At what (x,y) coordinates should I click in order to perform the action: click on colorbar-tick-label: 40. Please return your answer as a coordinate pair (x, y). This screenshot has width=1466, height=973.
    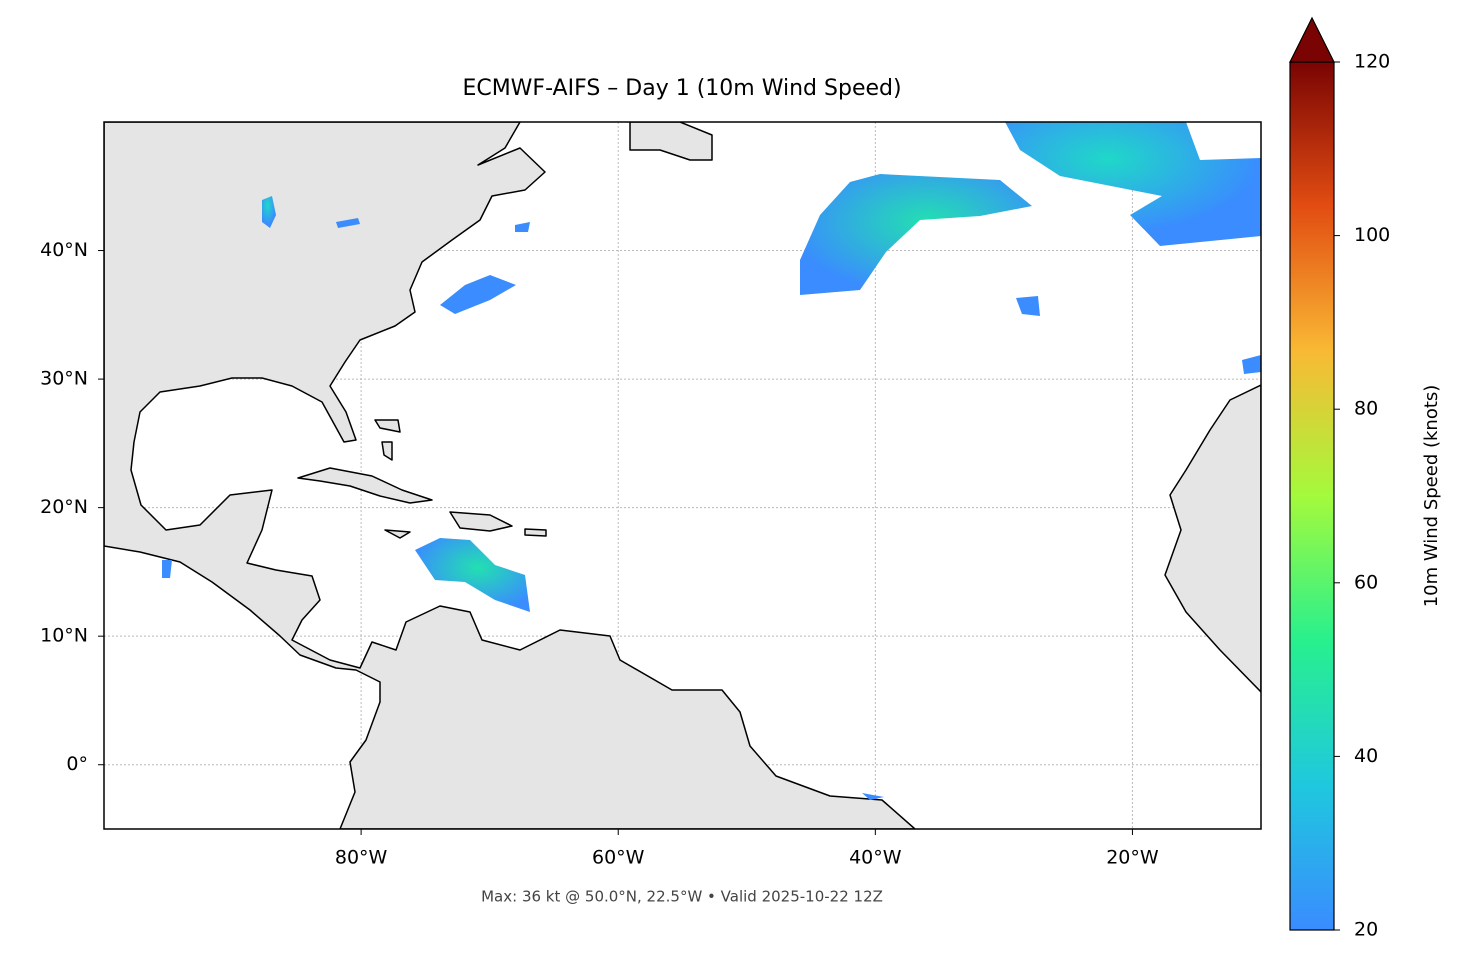
    Looking at the image, I should click on (1366, 756).